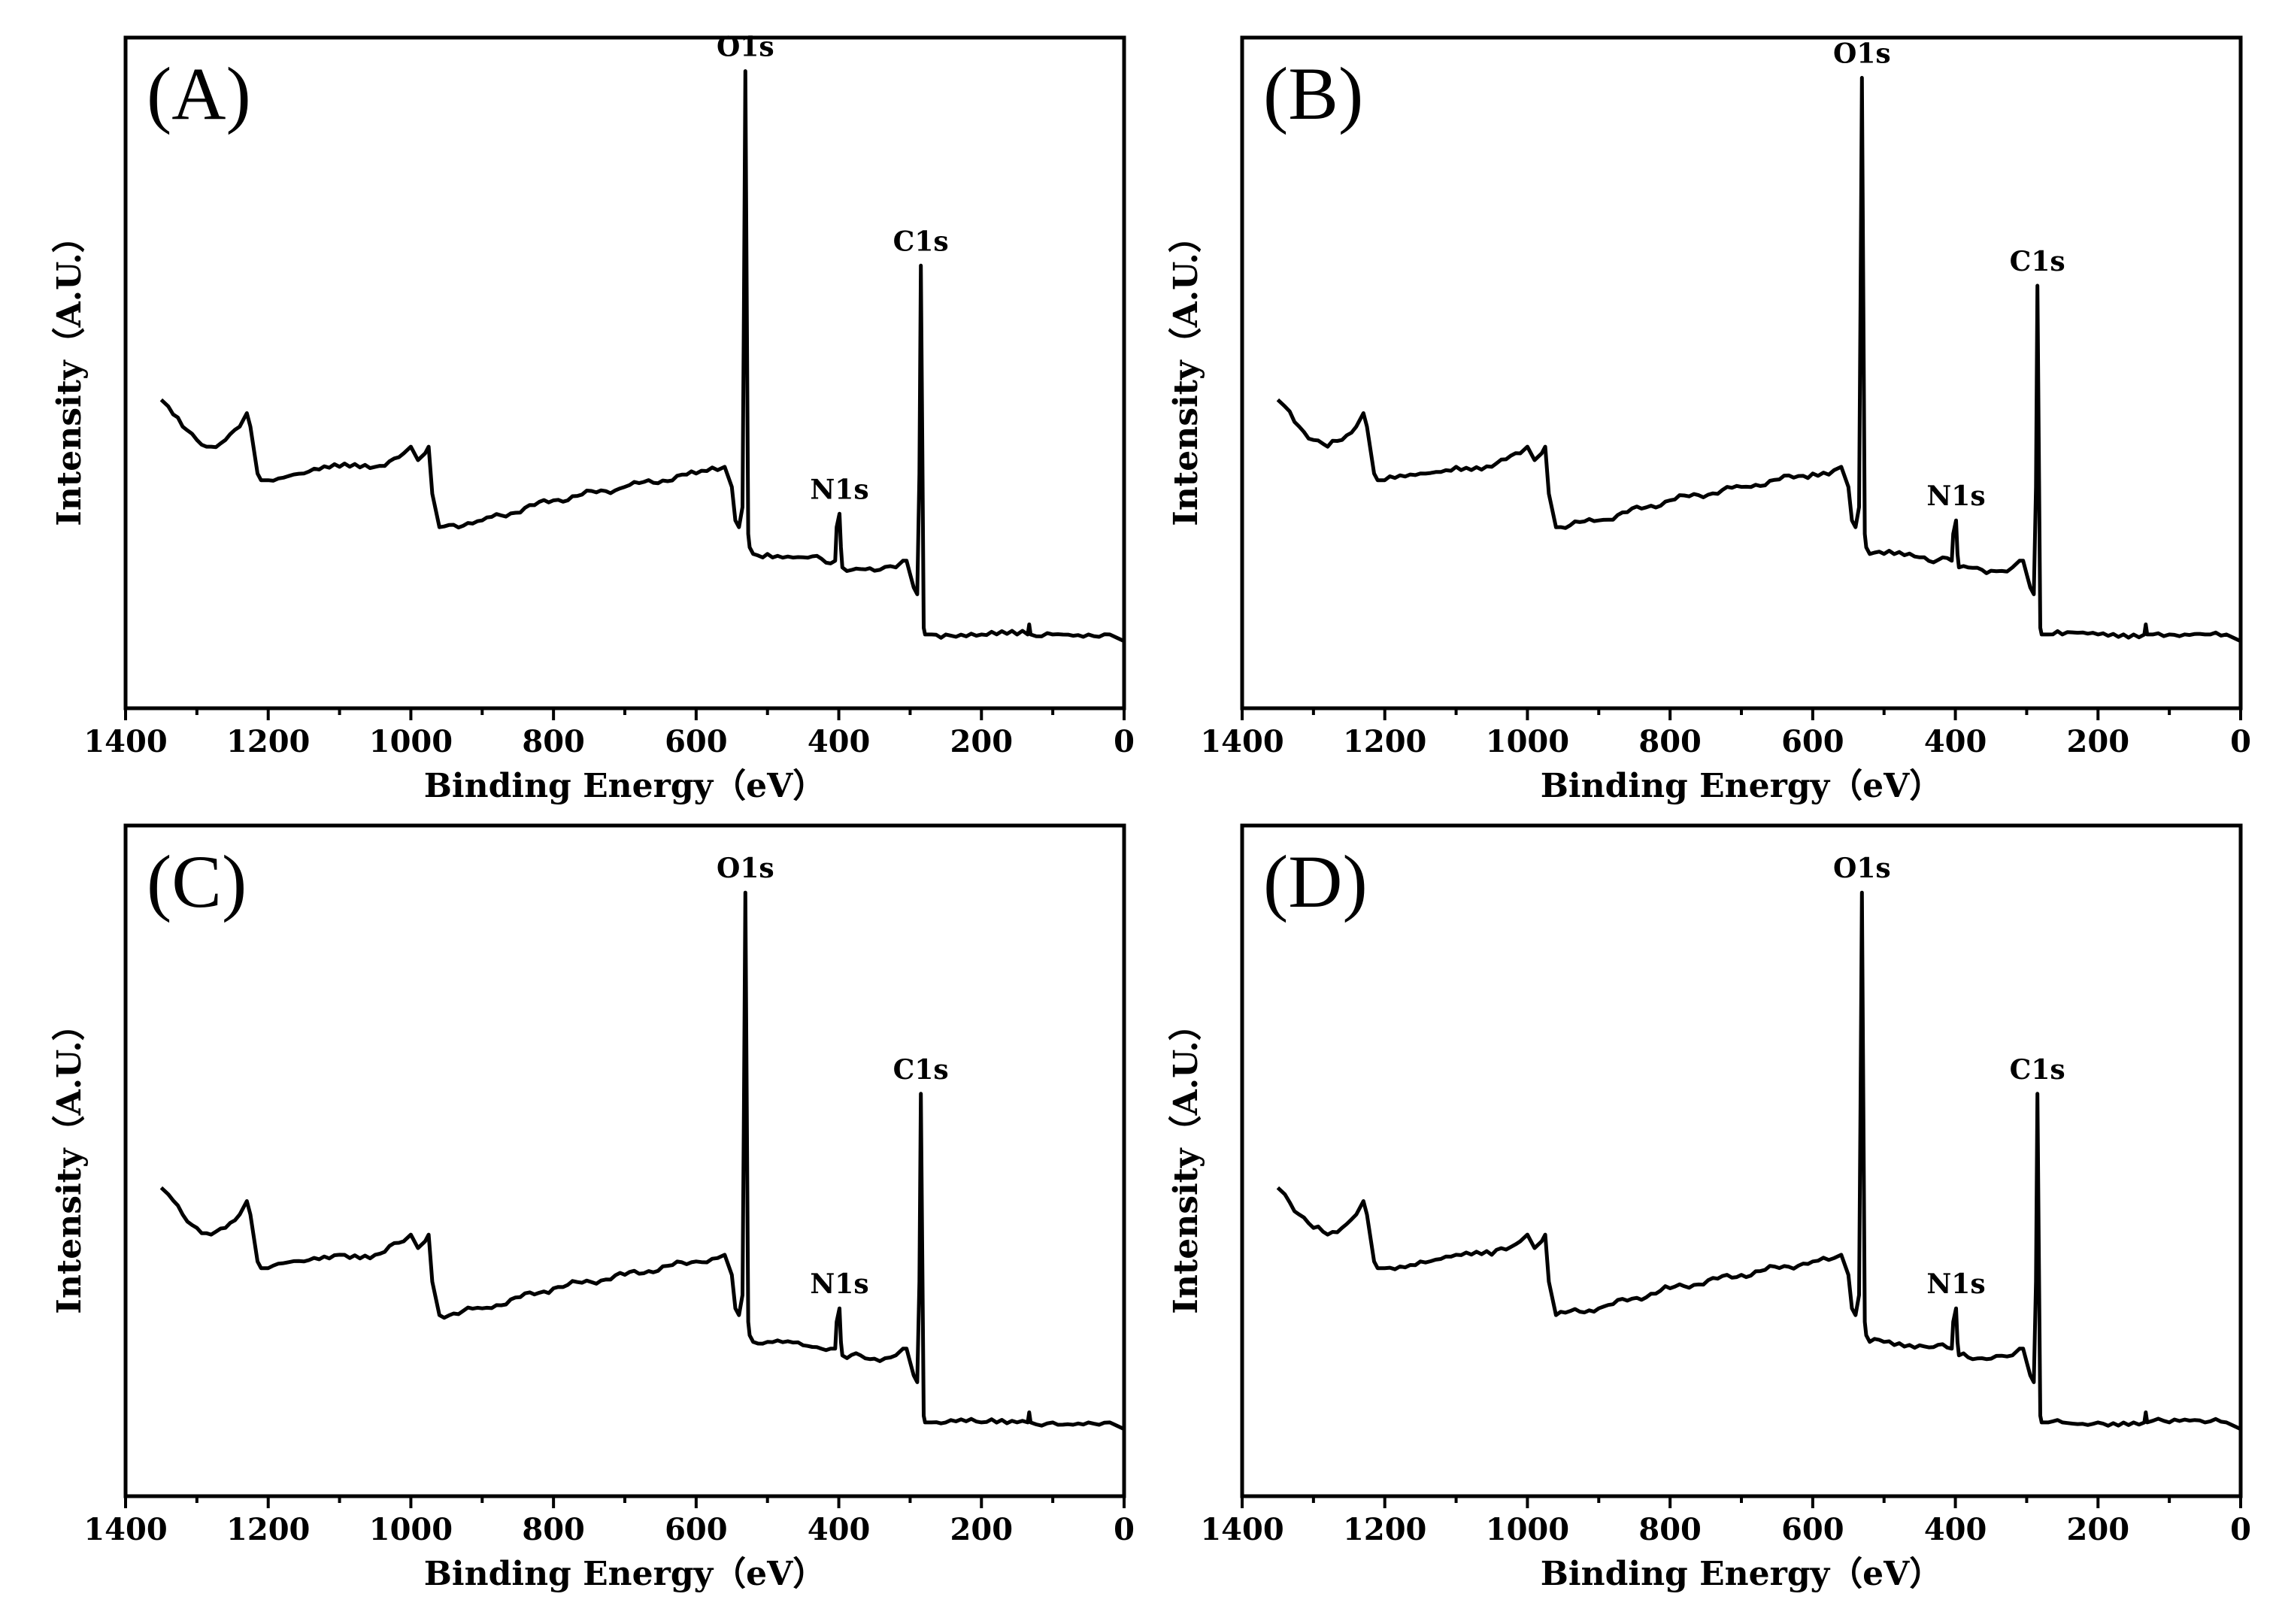 This screenshot has height=1624, width=2276. I want to click on spectrum-line-C, so click(642, 1161).